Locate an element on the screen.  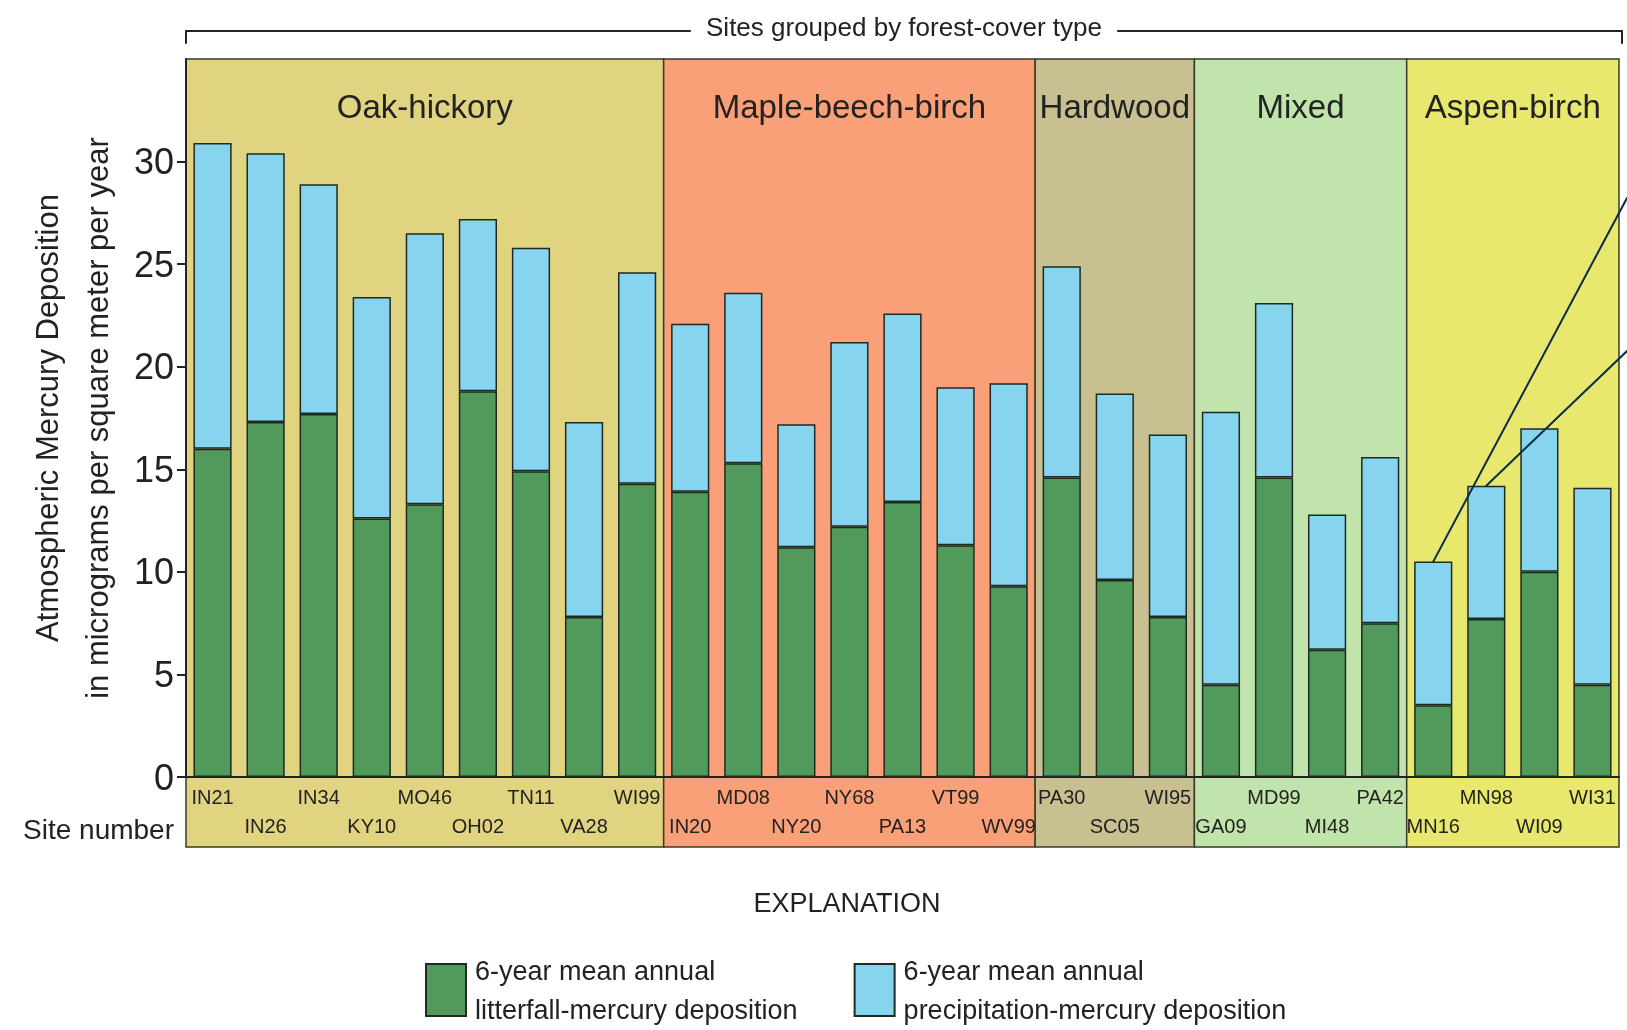
band-label: Hardwood is located at coordinates (1115, 106).